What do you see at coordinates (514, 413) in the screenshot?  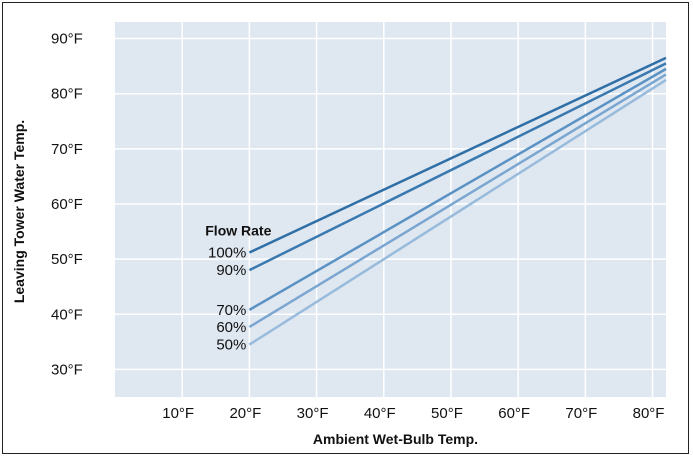 I see `x-tick-label: 60°F` at bounding box center [514, 413].